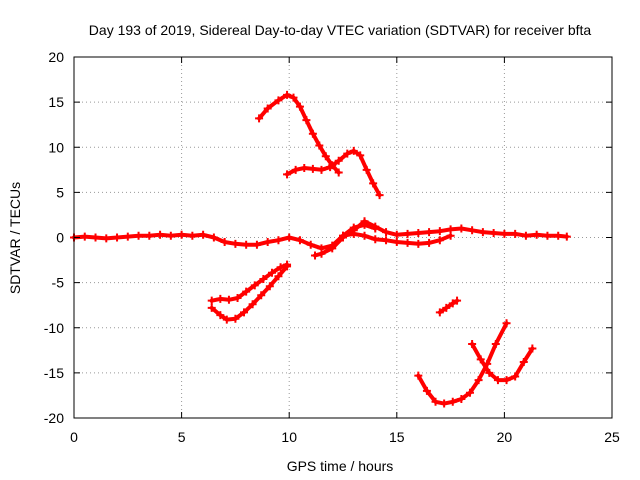 Image resolution: width=640 pixels, height=480 pixels. What do you see at coordinates (289, 437) in the screenshot?
I see `x-tick-label: 10` at bounding box center [289, 437].